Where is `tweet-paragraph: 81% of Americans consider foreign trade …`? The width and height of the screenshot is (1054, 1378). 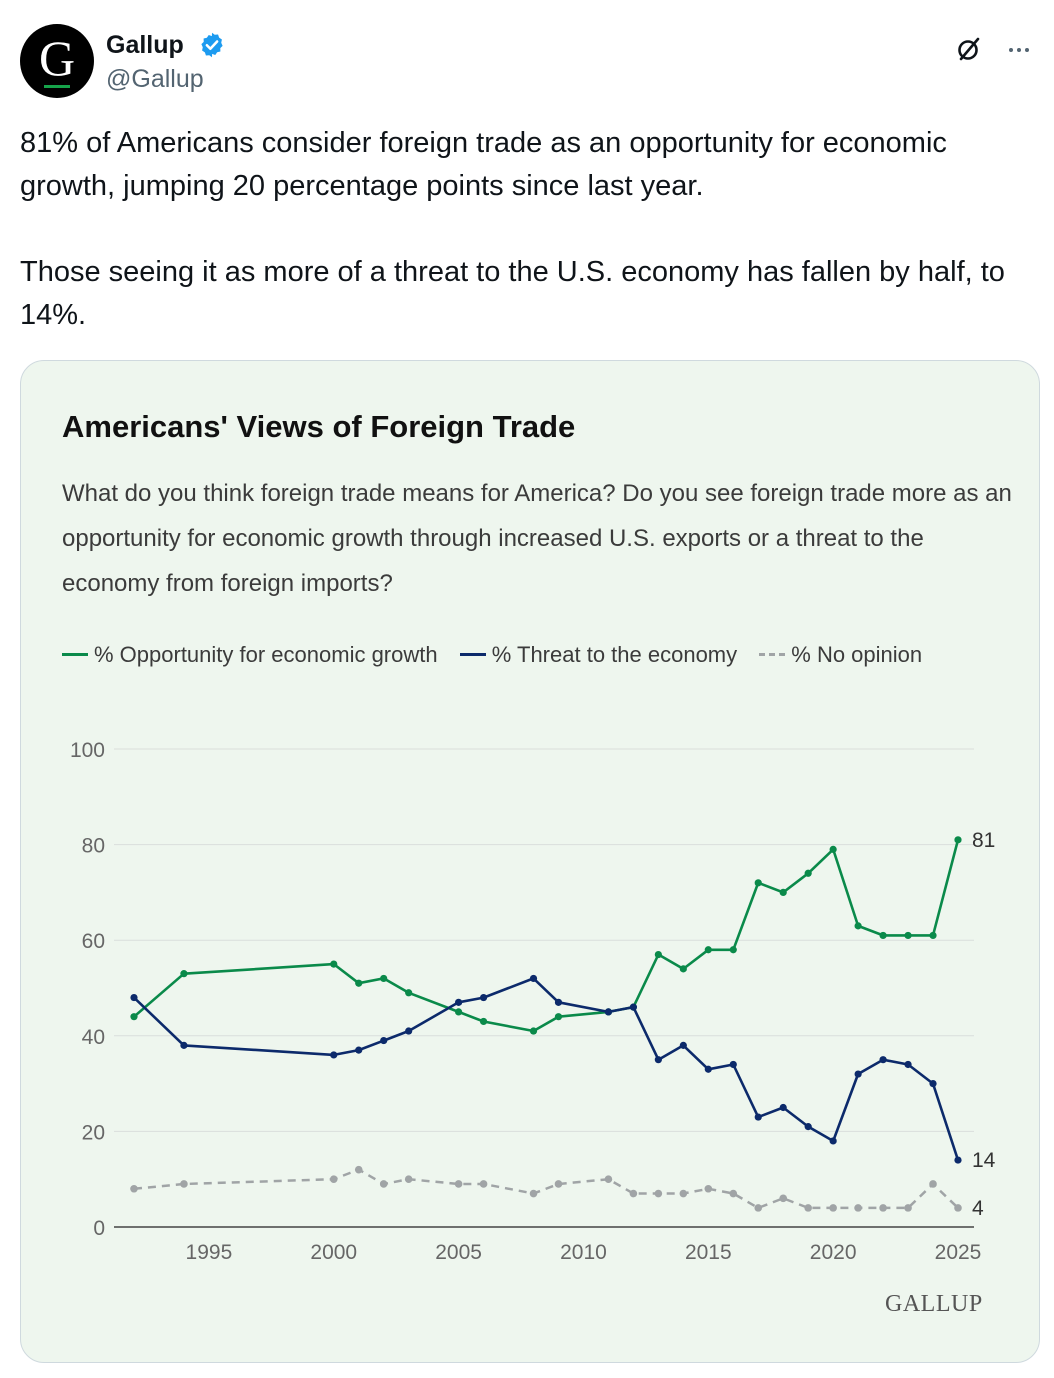
tweet-paragraph: 81% of Americans consider foreign trade … is located at coordinates (483, 164).